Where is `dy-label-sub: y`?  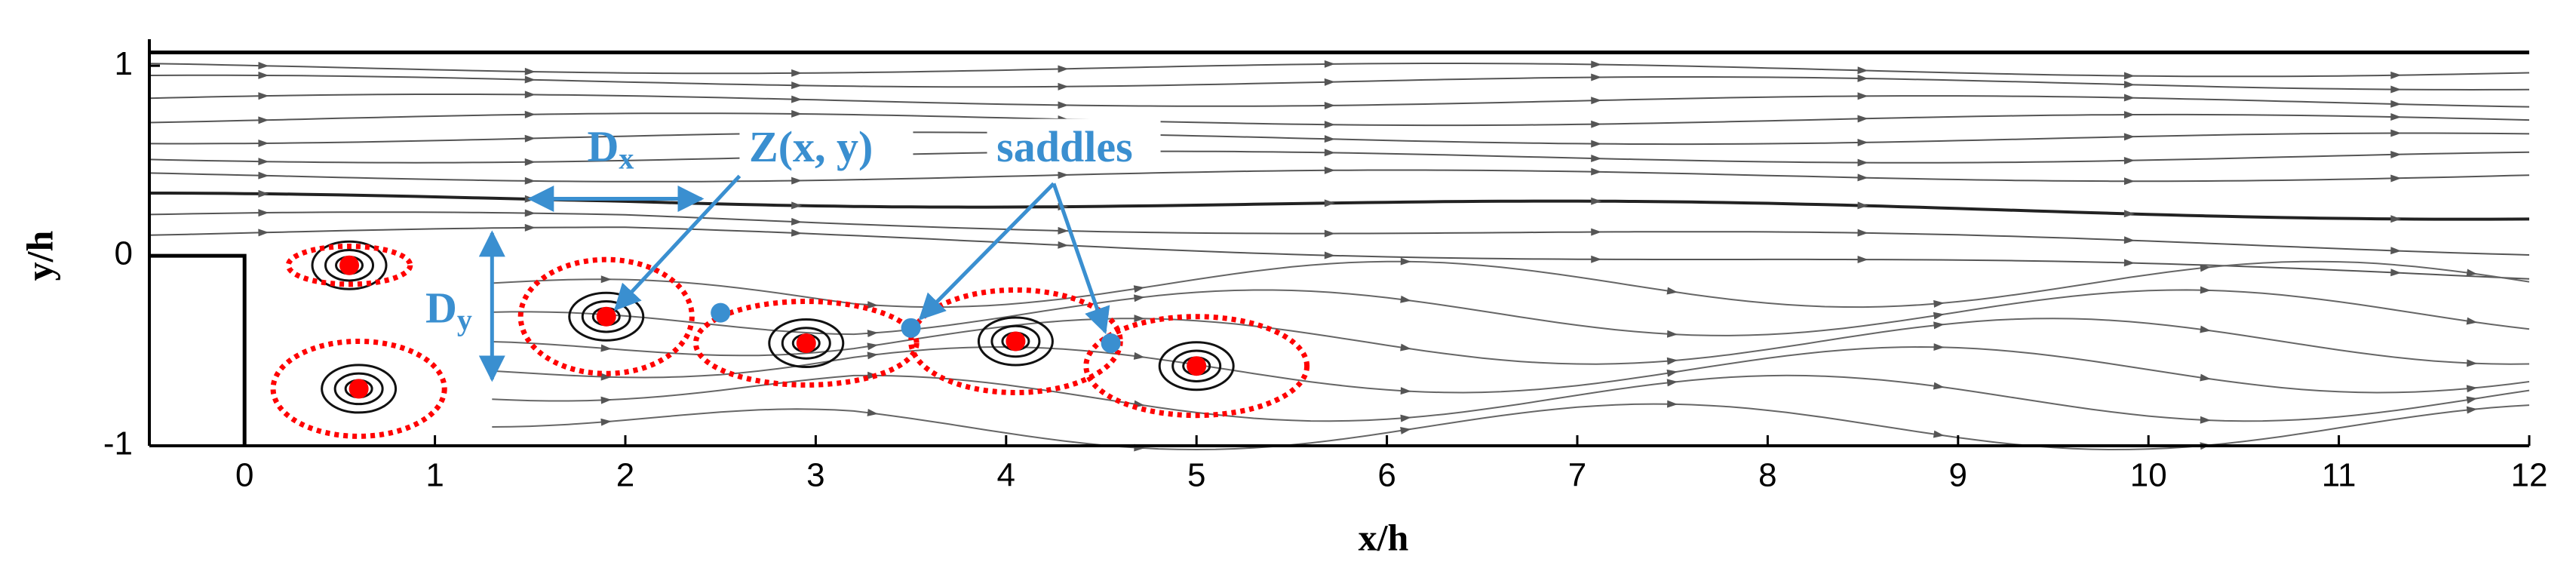 dy-label-sub: y is located at coordinates (464, 320).